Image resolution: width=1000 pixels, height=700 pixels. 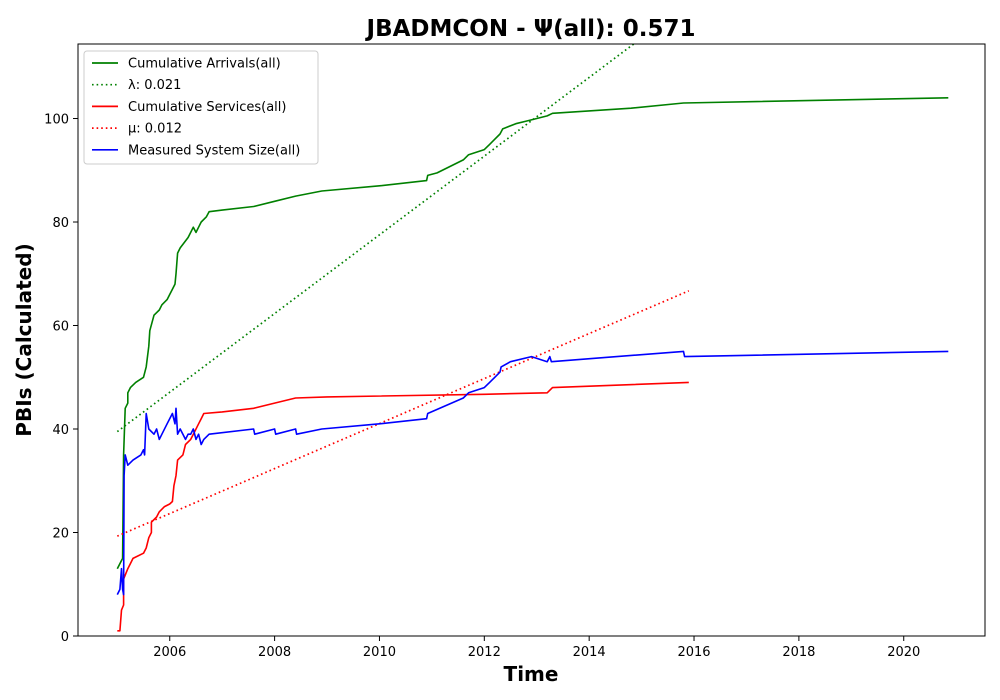 I want to click on y-tick-label: 100, so click(x=56, y=120).